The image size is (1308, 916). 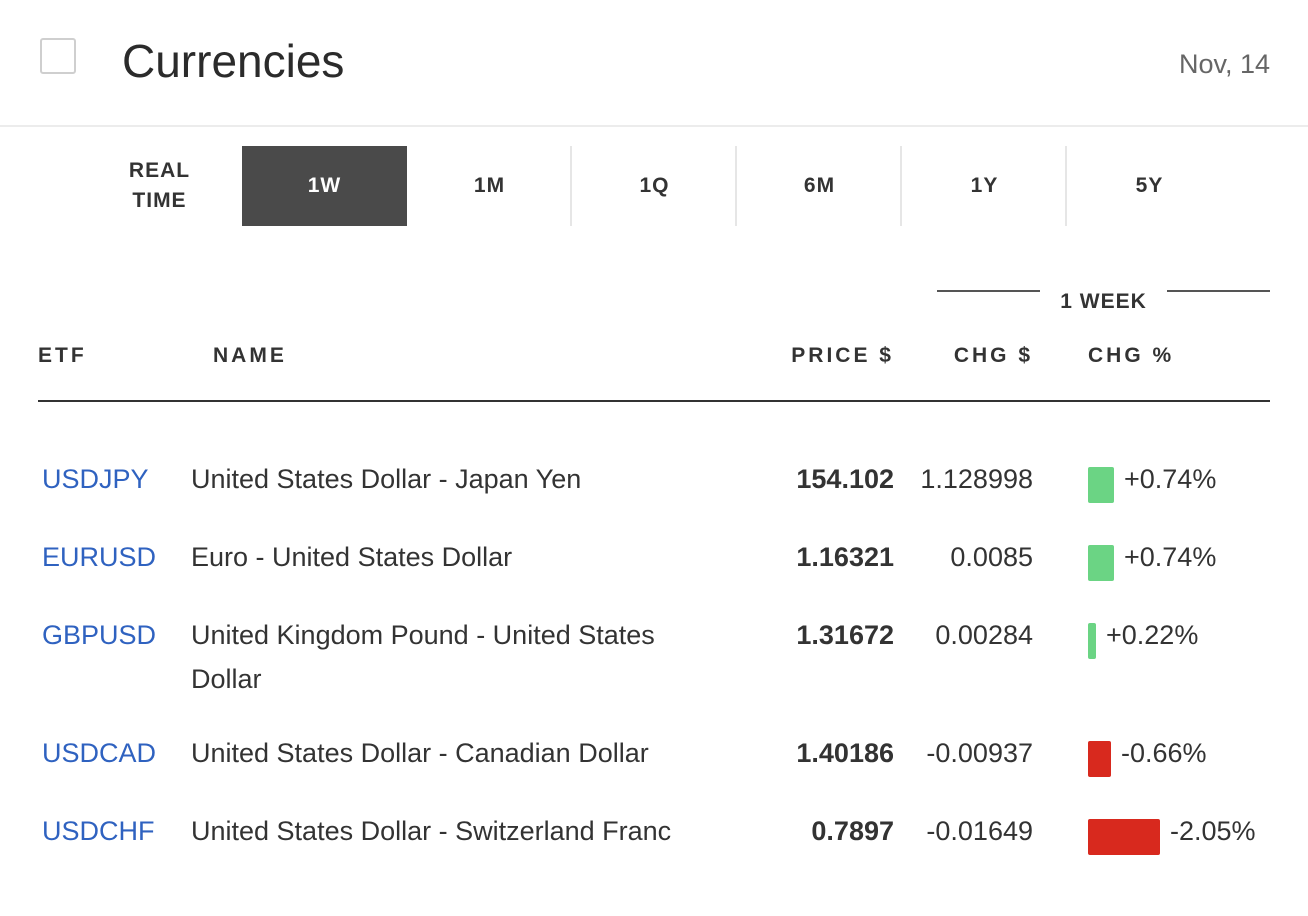 What do you see at coordinates (845, 753) in the screenshot?
I see `price-value: 1.40186` at bounding box center [845, 753].